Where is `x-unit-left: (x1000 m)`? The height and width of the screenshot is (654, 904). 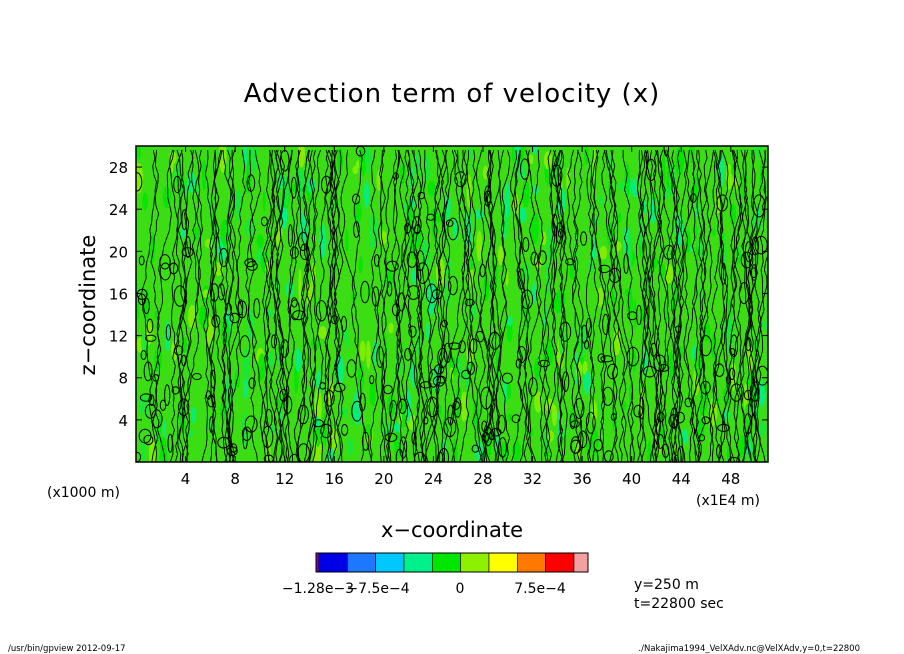 x-unit-left: (x1000 m) is located at coordinates (83, 493).